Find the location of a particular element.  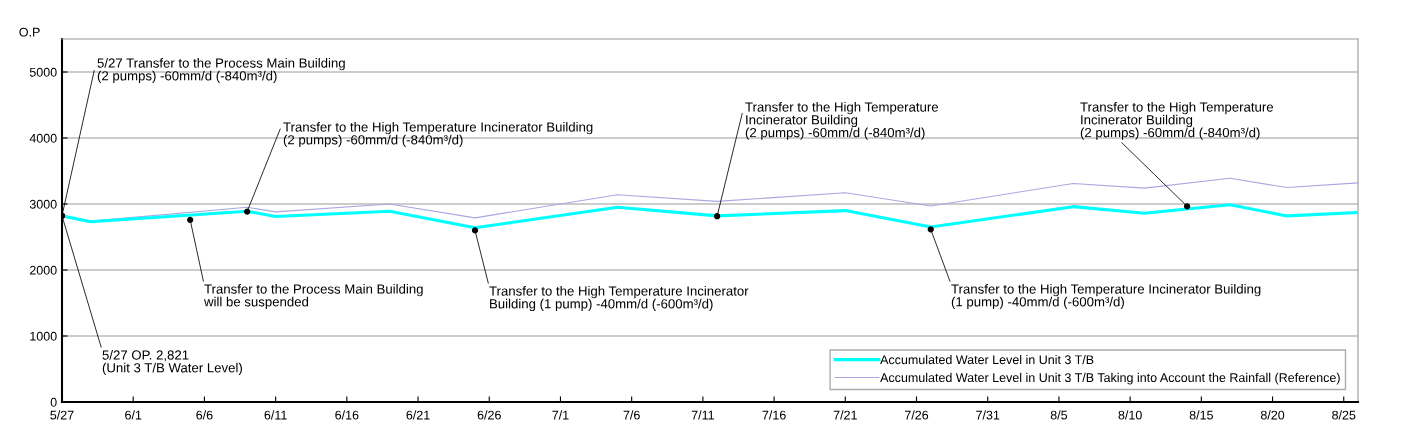

x-tick-label: 6/1 is located at coordinates (133, 415).